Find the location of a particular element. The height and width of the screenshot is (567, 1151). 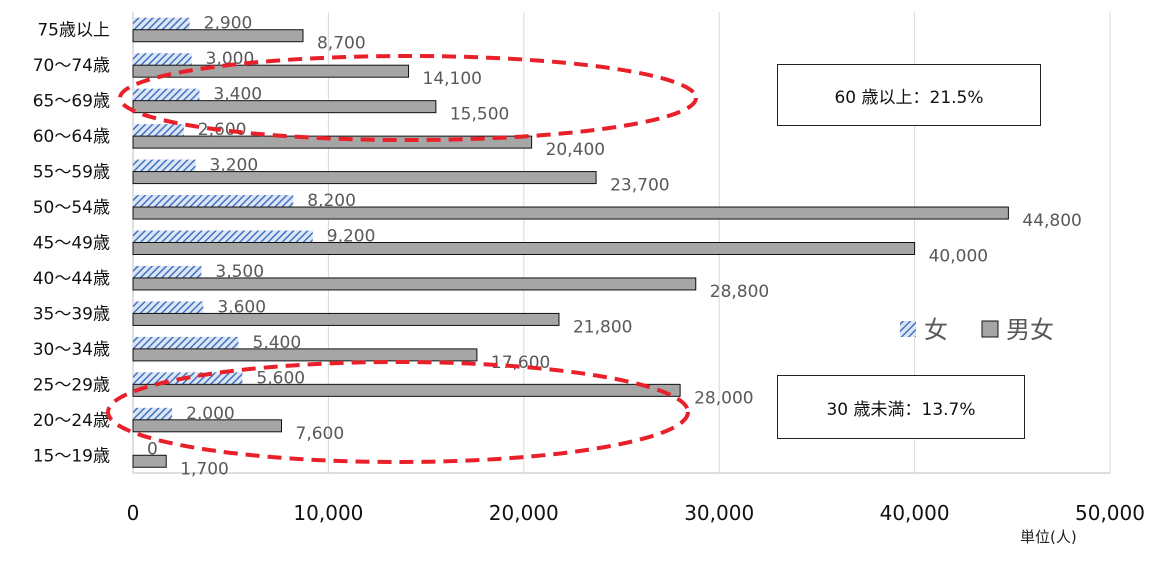

data-label-women: 3,200 is located at coordinates (234, 166).